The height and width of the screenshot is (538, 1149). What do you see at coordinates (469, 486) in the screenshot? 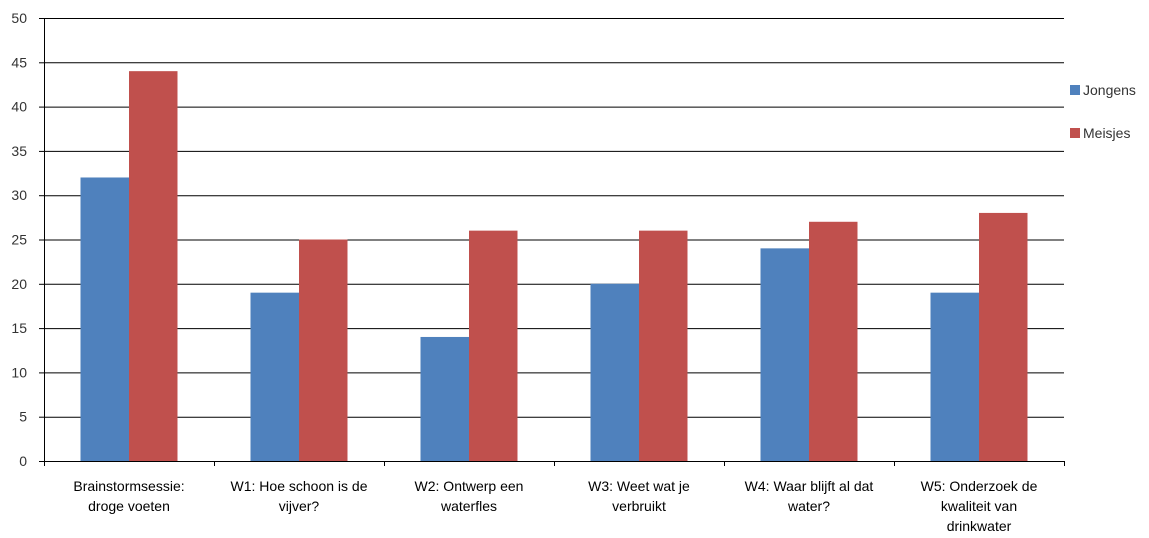
I see `category-label-line: W2: Ontwerp een` at bounding box center [469, 486].